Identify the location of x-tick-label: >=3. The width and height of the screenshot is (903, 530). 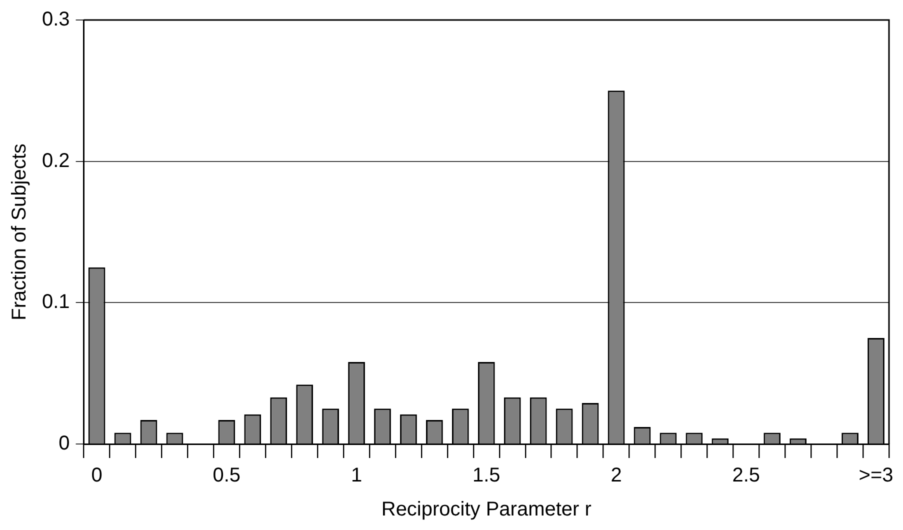
(876, 475).